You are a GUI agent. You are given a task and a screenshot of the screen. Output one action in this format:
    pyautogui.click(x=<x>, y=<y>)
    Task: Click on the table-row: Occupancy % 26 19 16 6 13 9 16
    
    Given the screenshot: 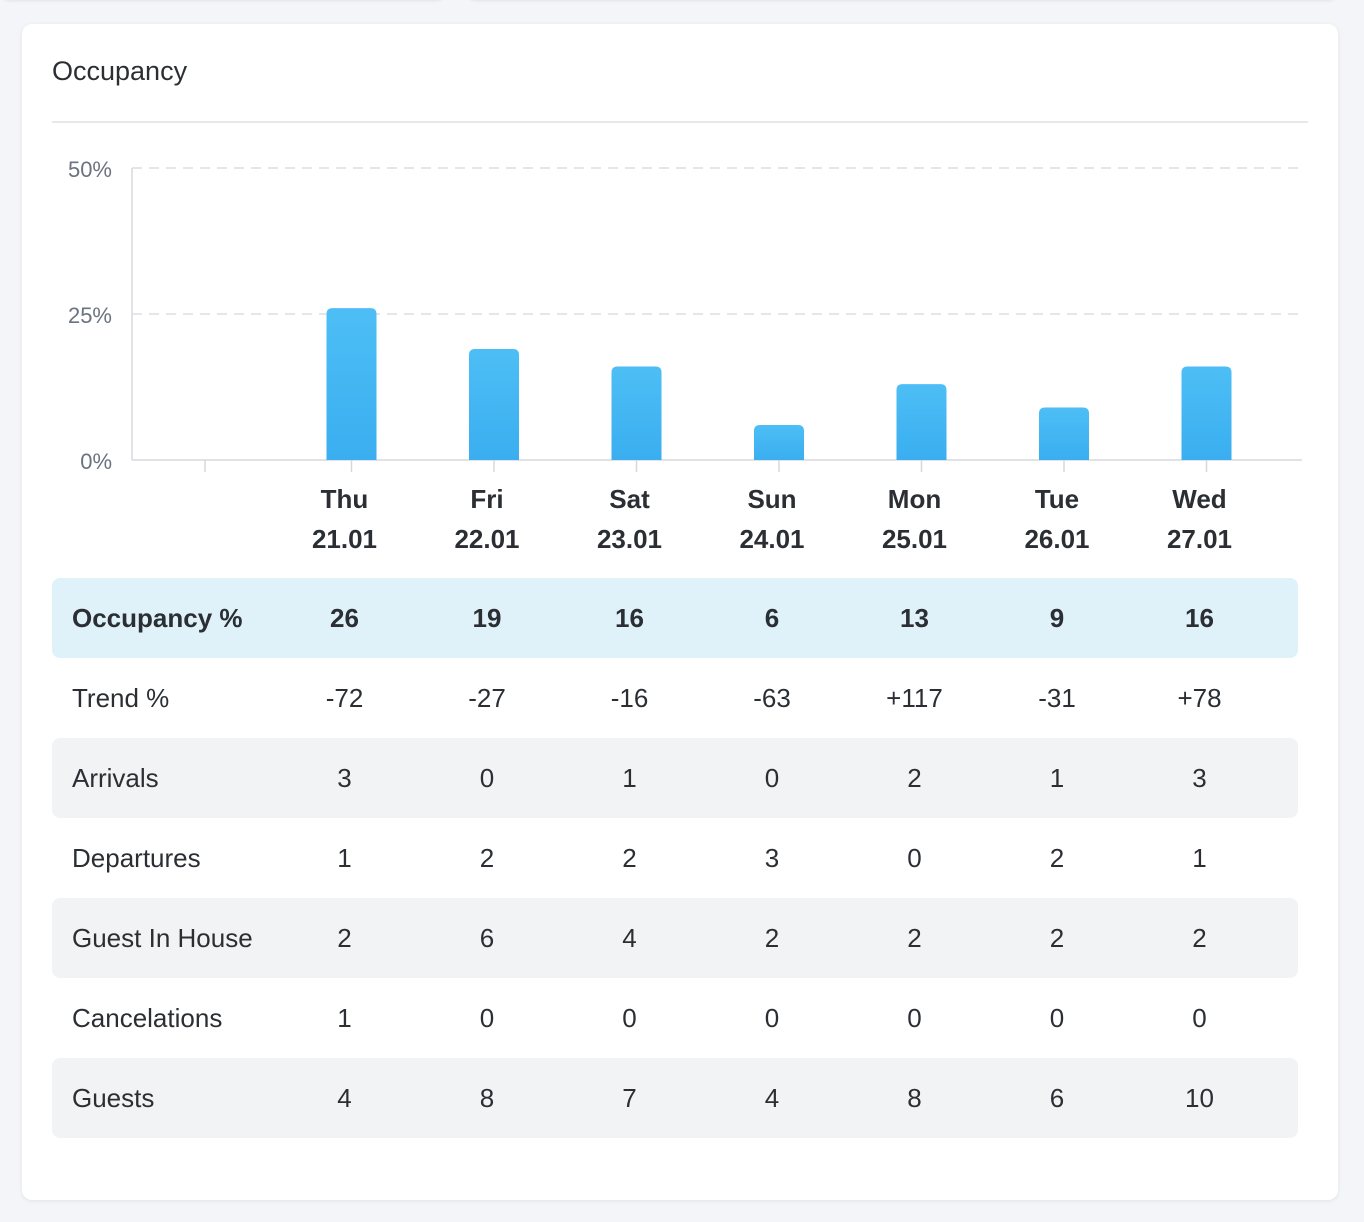 What is the action you would take?
    pyautogui.click(x=675, y=618)
    